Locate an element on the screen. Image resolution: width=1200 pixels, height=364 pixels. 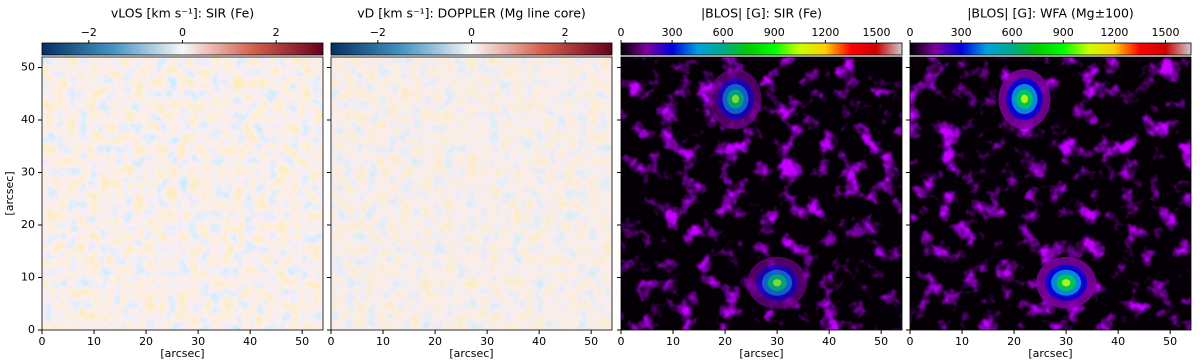
y-tick-label: 0 is located at coordinates (31, 329).